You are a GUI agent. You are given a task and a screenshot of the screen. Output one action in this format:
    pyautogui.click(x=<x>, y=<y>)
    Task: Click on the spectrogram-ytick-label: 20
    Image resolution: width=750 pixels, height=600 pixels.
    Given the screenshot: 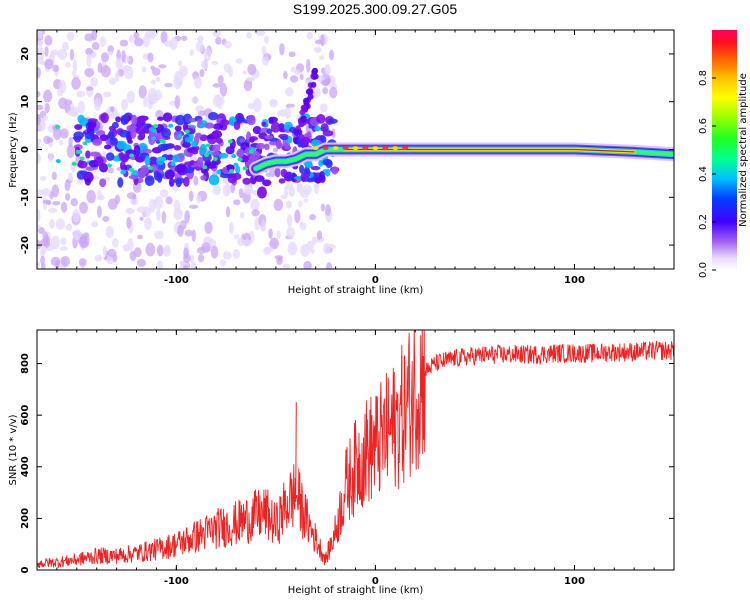 What is the action you would take?
    pyautogui.click(x=25, y=54)
    